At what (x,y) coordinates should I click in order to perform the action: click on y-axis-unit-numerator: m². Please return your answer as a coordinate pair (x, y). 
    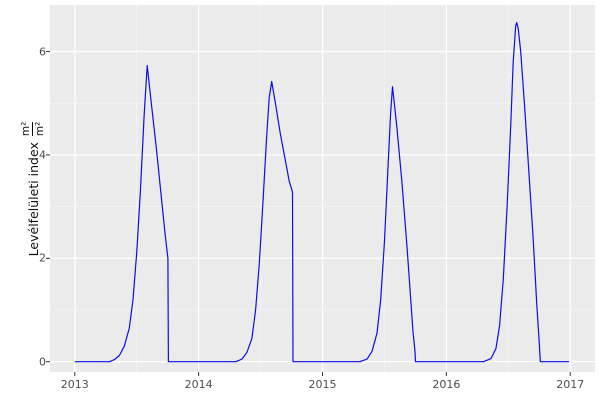
    Looking at the image, I should click on (25, 129).